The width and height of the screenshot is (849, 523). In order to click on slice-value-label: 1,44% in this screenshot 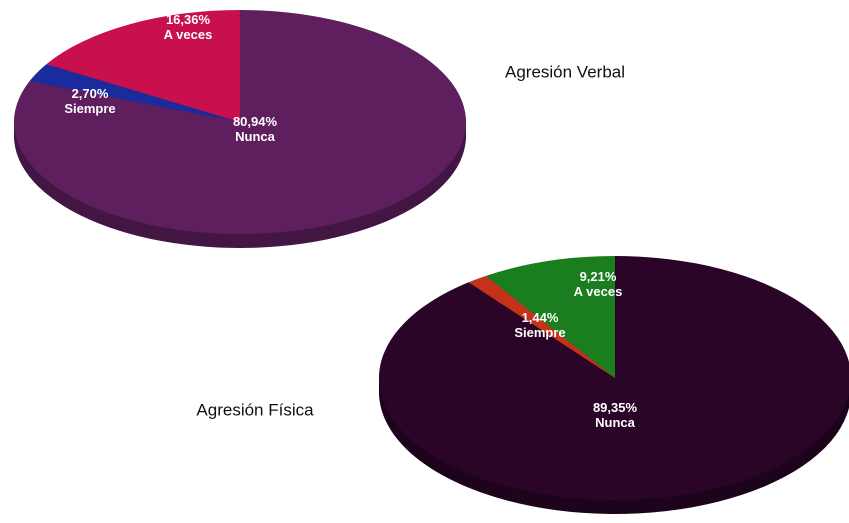, I will do `click(540, 317)`.